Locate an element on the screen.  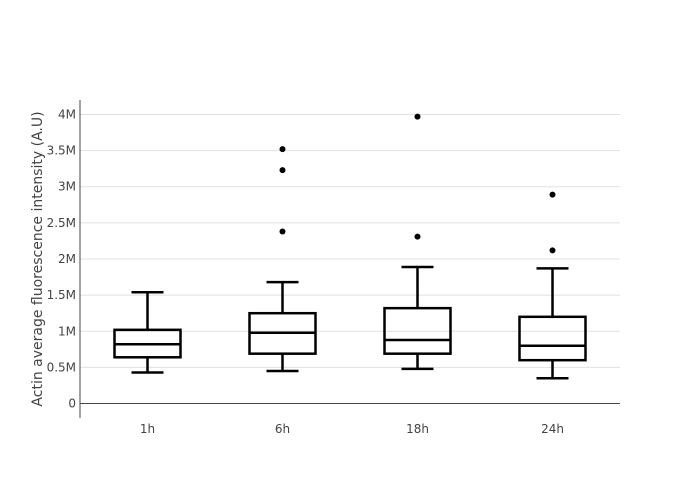
x-tick-label: 6h is located at coordinates (282, 429).